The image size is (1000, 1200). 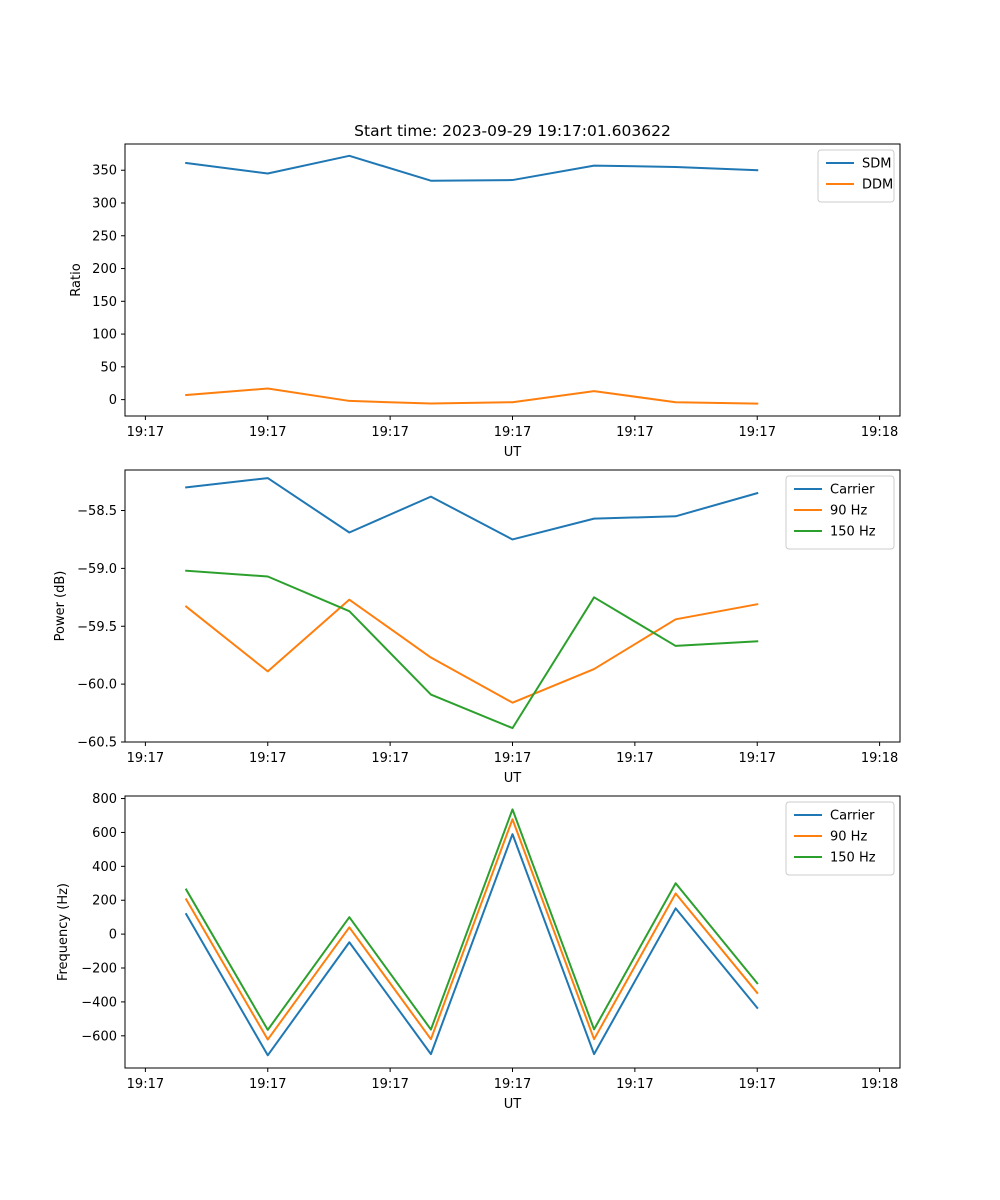 I want to click on y-tick-label: 350, so click(x=104, y=171).